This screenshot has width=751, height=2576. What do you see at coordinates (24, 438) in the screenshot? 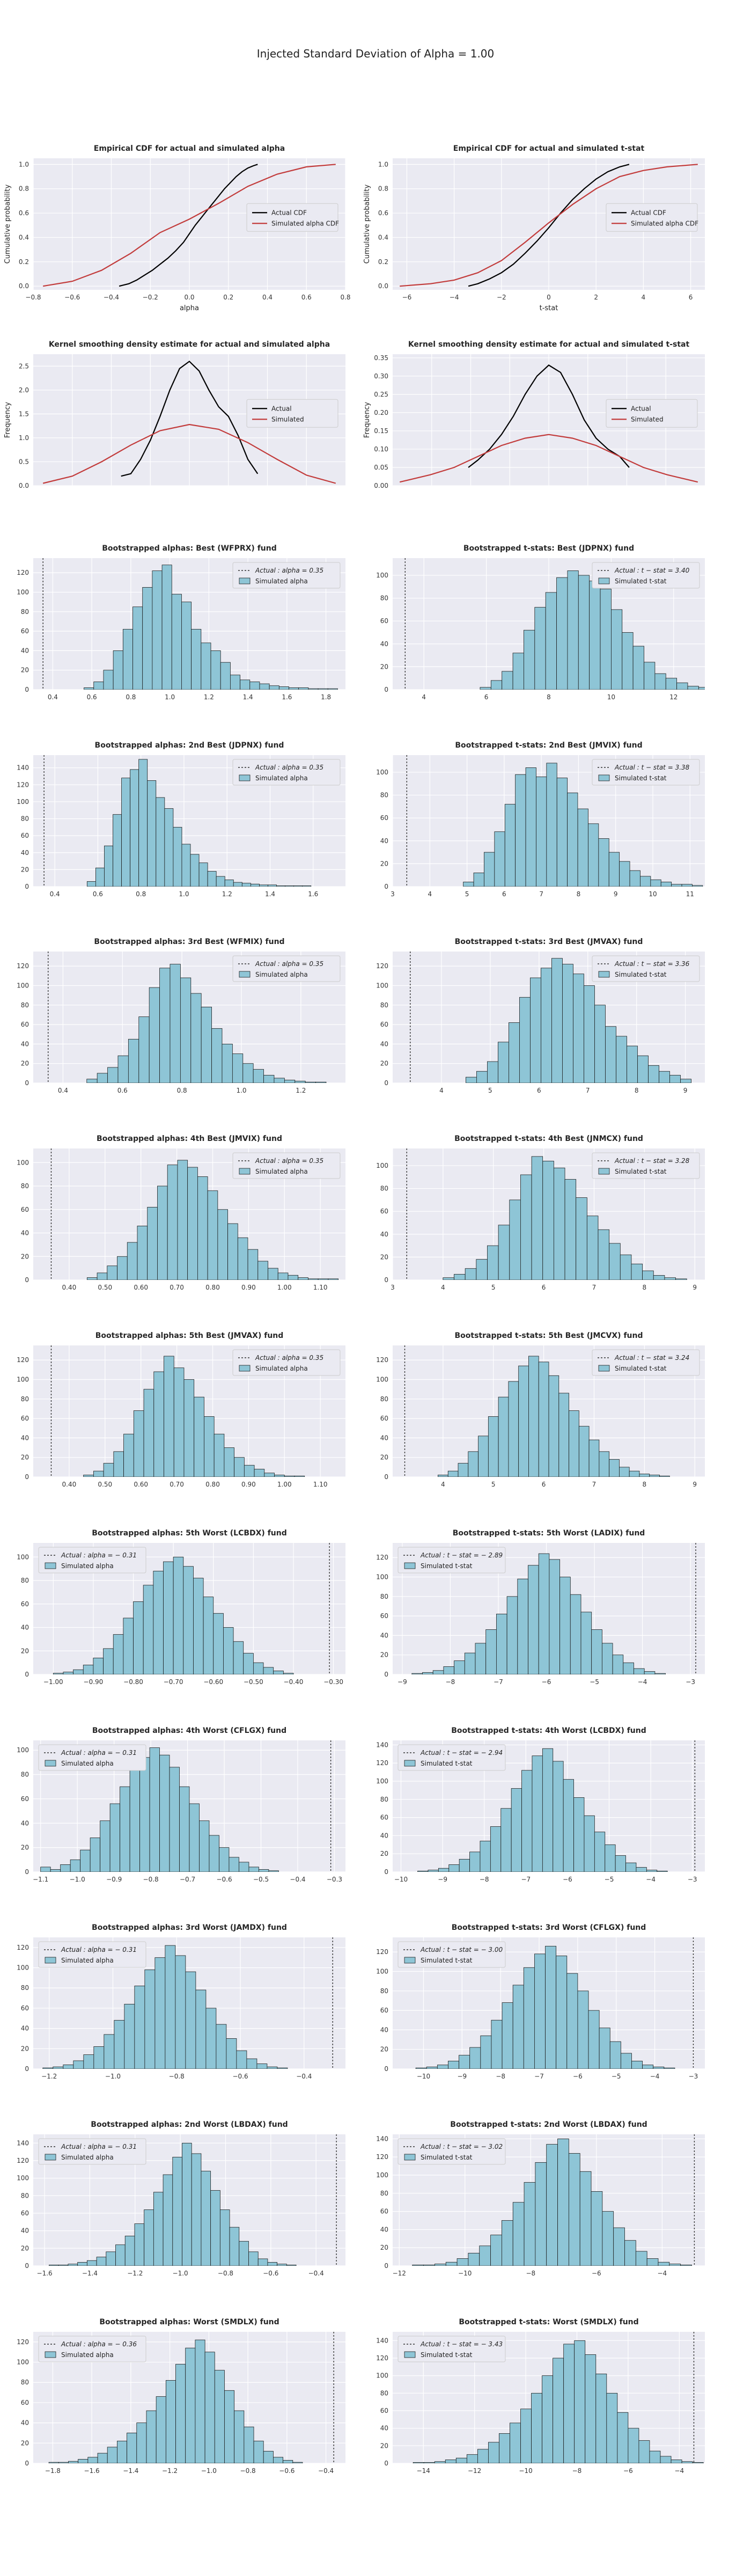
I see `y-tick-label: 1.0` at bounding box center [24, 438].